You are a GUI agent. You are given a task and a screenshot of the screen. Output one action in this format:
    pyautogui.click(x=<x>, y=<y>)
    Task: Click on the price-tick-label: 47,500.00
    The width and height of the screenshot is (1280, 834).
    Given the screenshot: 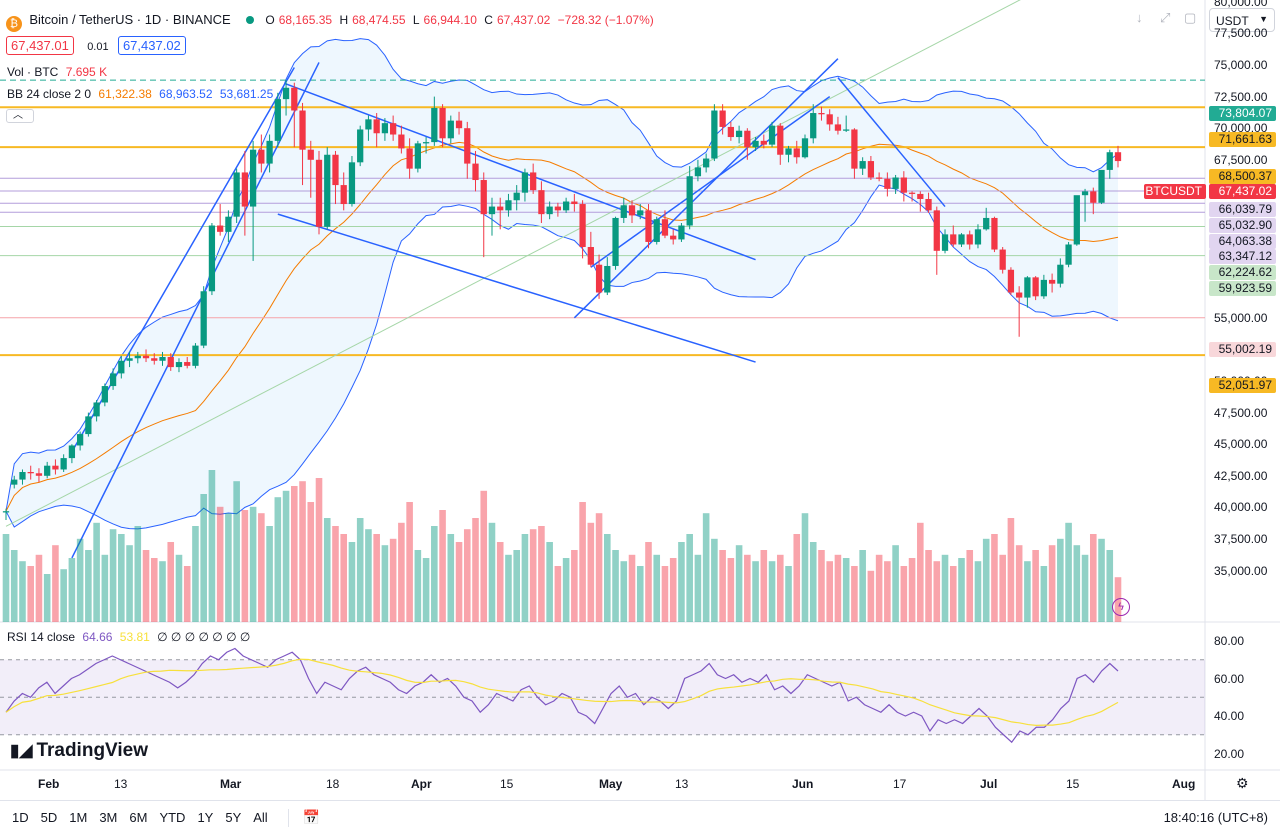 What is the action you would take?
    pyautogui.click(x=1241, y=412)
    